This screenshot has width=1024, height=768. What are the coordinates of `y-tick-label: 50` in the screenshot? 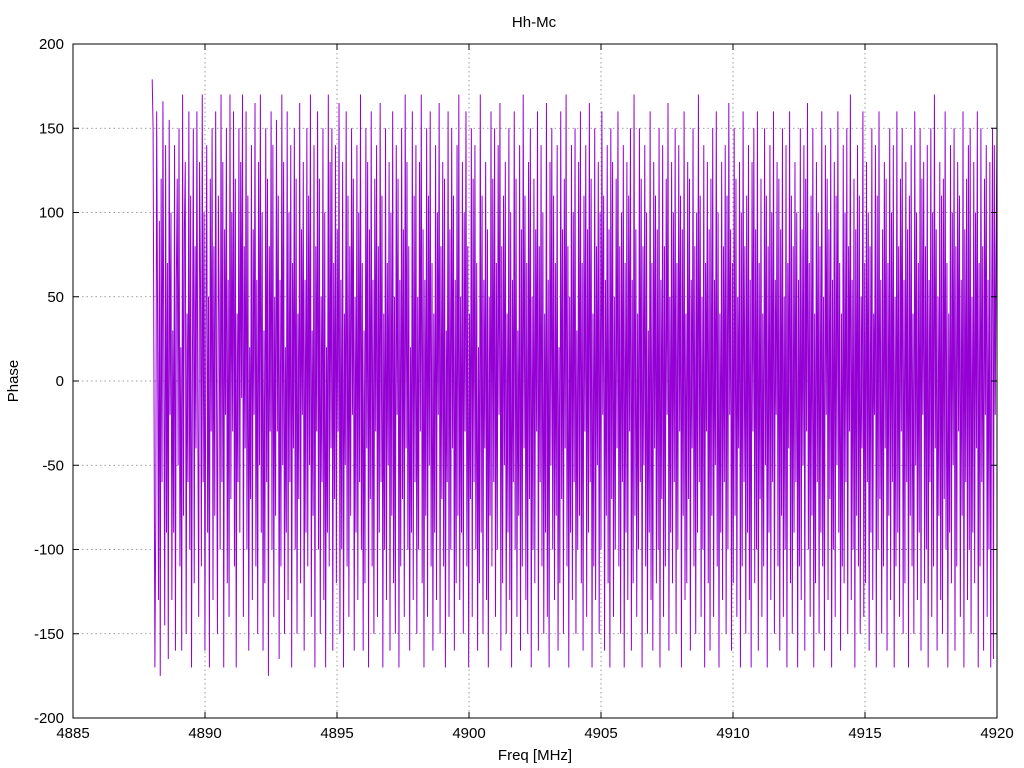 It's located at (55, 297).